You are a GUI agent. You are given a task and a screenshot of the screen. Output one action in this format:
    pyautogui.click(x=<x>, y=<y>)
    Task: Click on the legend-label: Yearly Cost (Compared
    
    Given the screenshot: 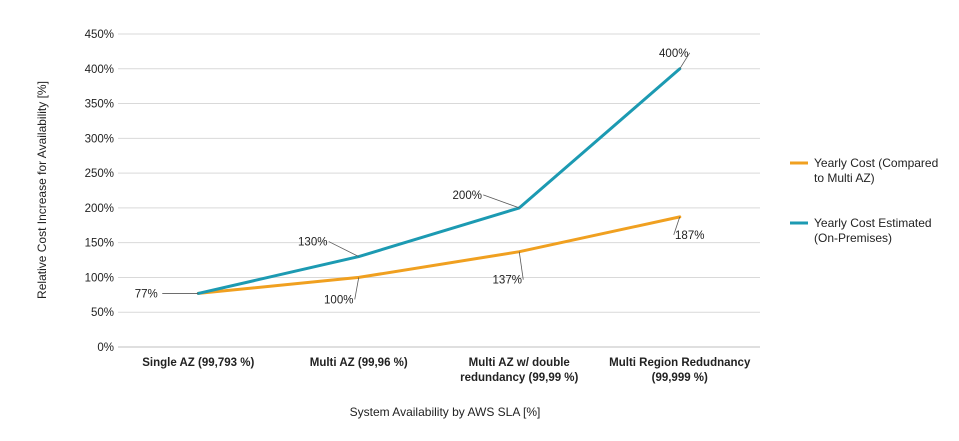 What is the action you would take?
    pyautogui.click(x=876, y=163)
    